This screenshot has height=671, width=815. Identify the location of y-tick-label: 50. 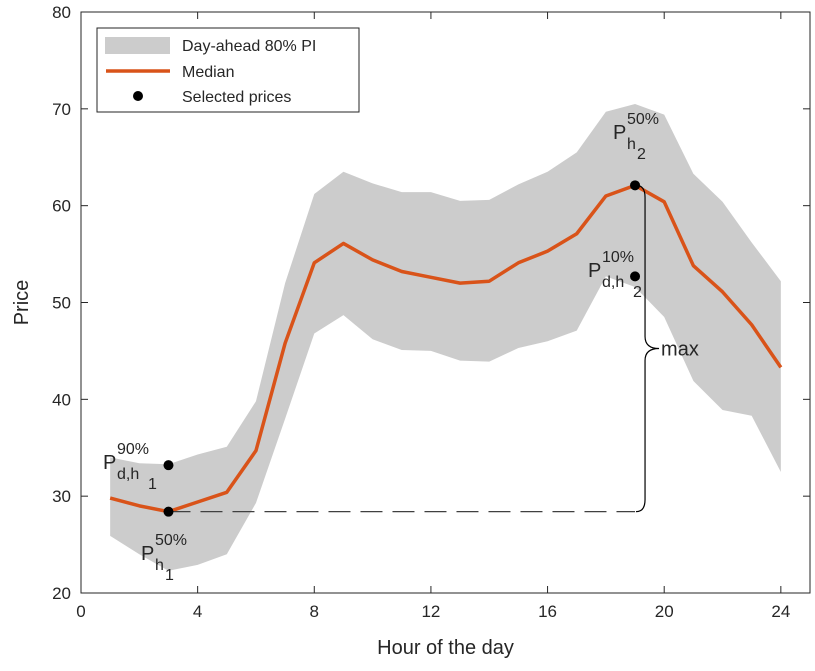
(61, 303).